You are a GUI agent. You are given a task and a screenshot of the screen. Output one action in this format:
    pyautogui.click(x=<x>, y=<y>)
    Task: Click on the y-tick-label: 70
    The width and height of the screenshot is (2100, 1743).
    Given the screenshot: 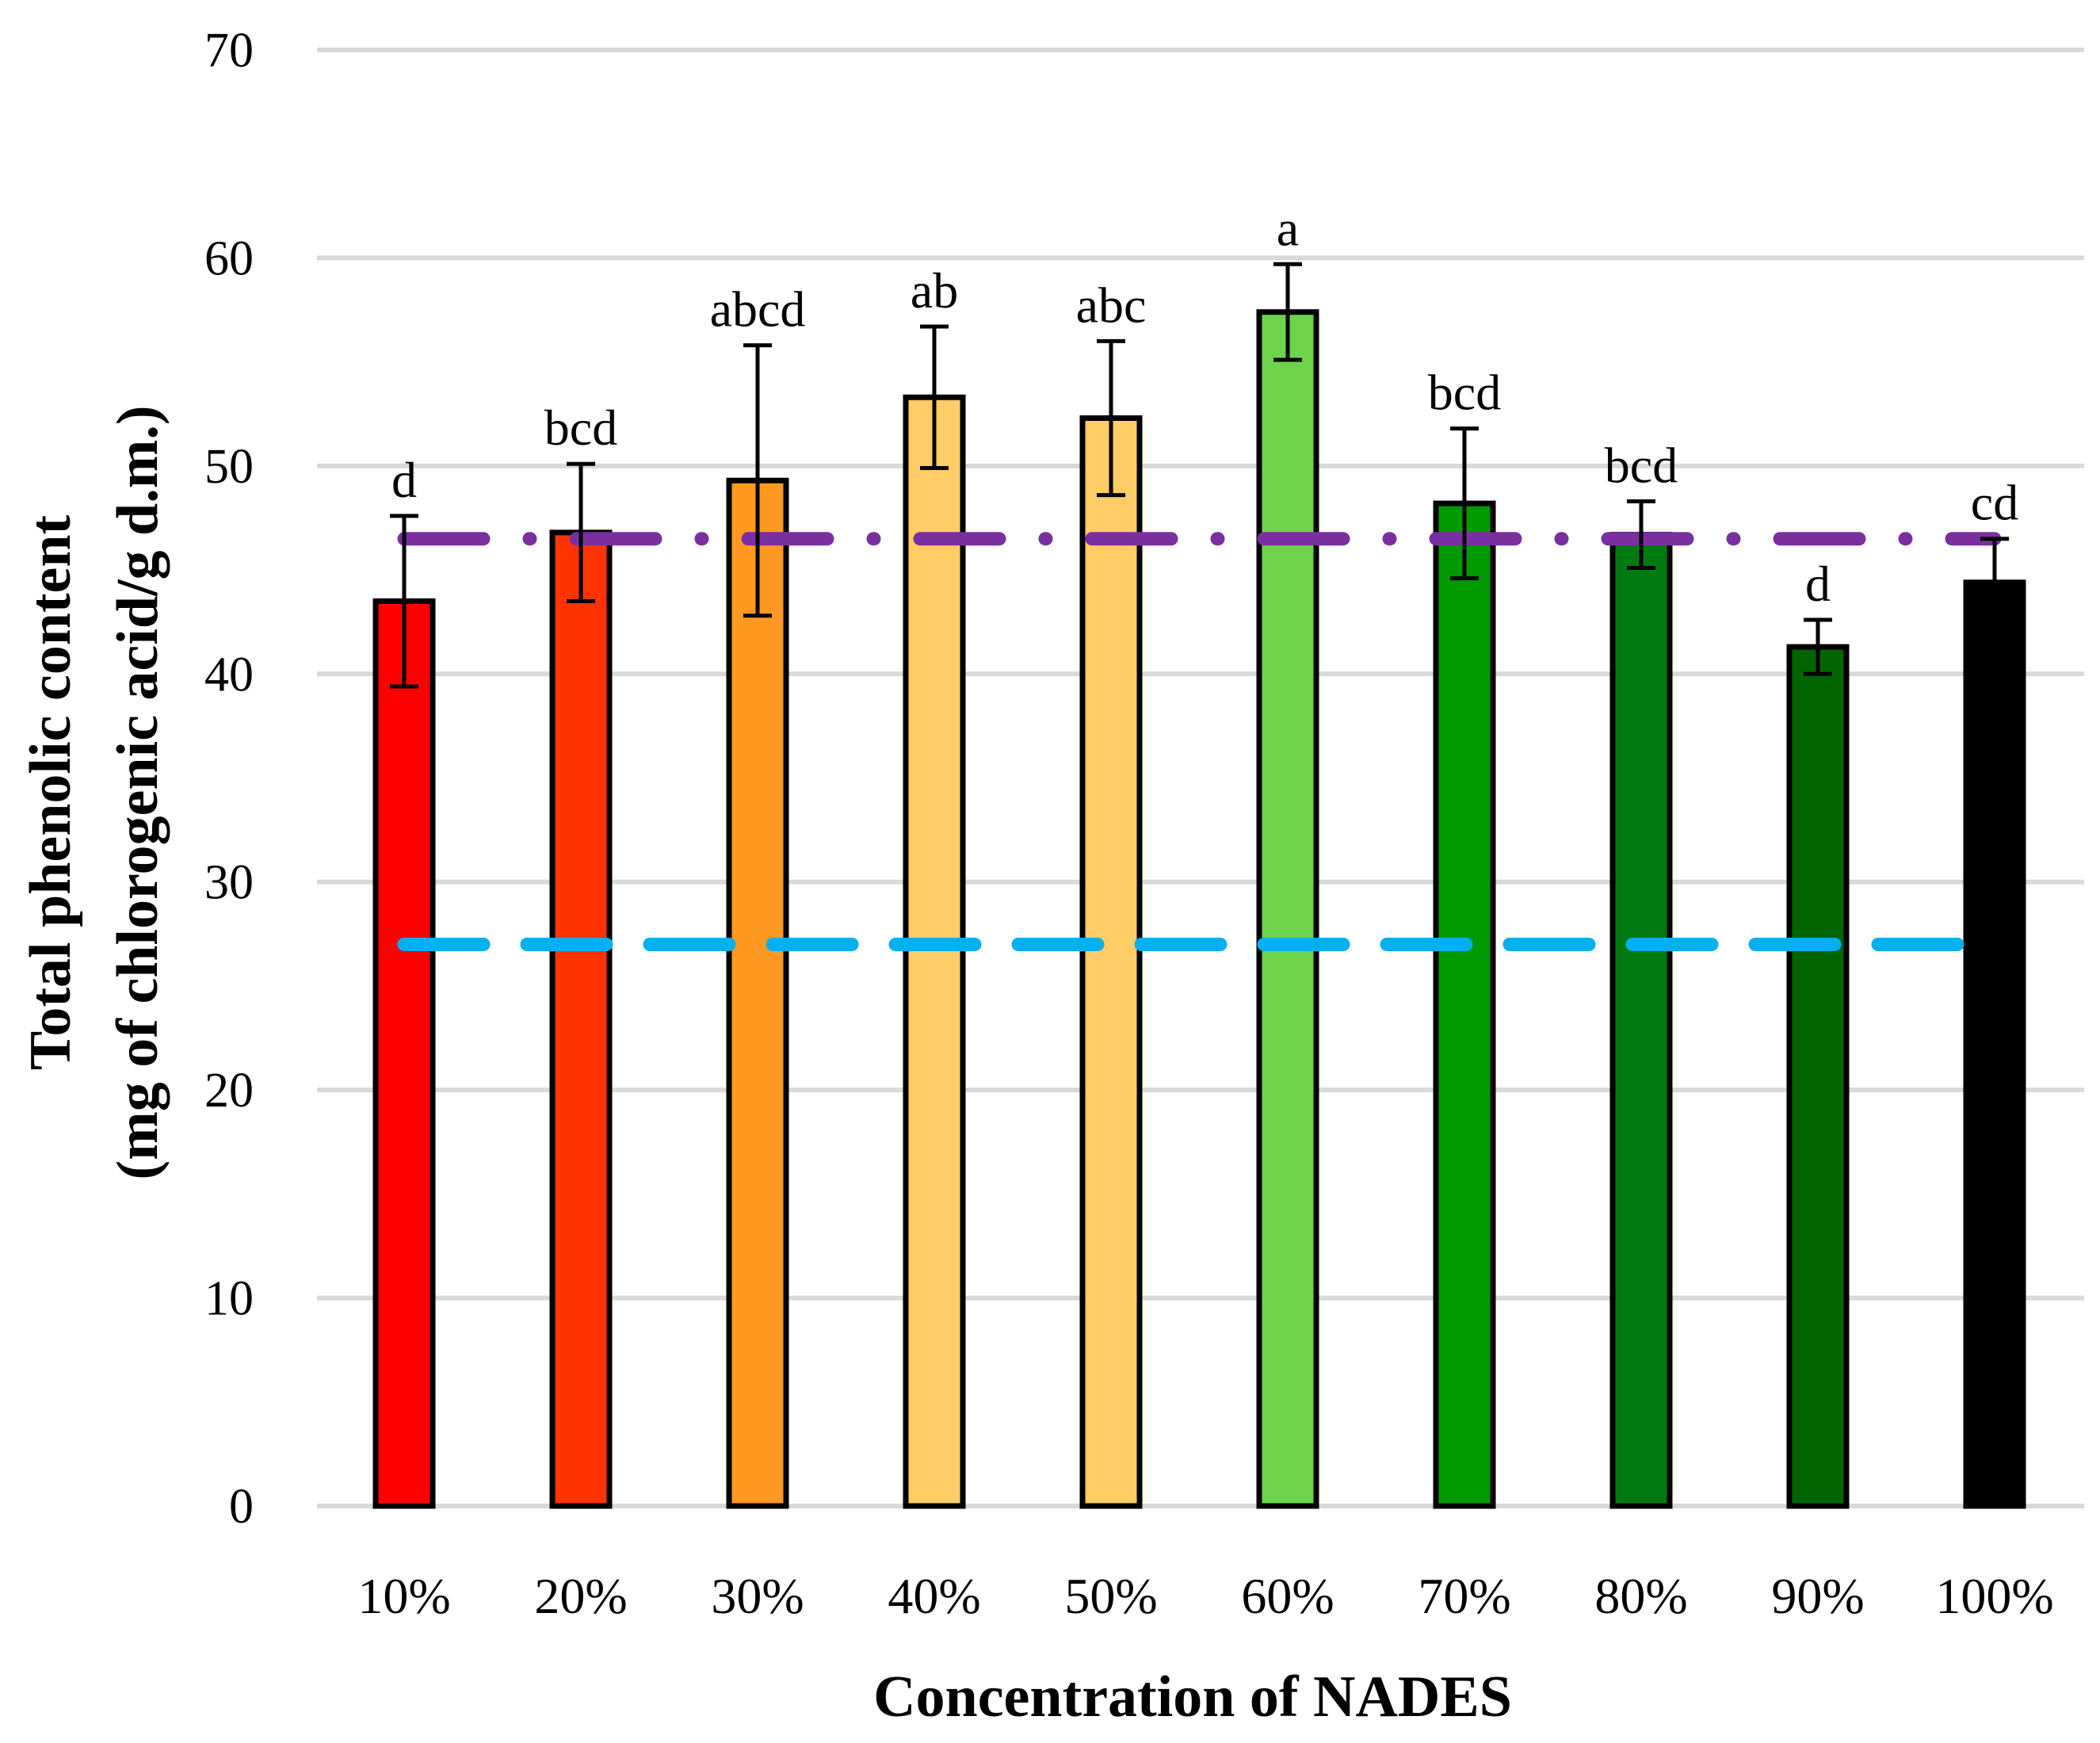 What is the action you would take?
    pyautogui.click(x=229, y=51)
    